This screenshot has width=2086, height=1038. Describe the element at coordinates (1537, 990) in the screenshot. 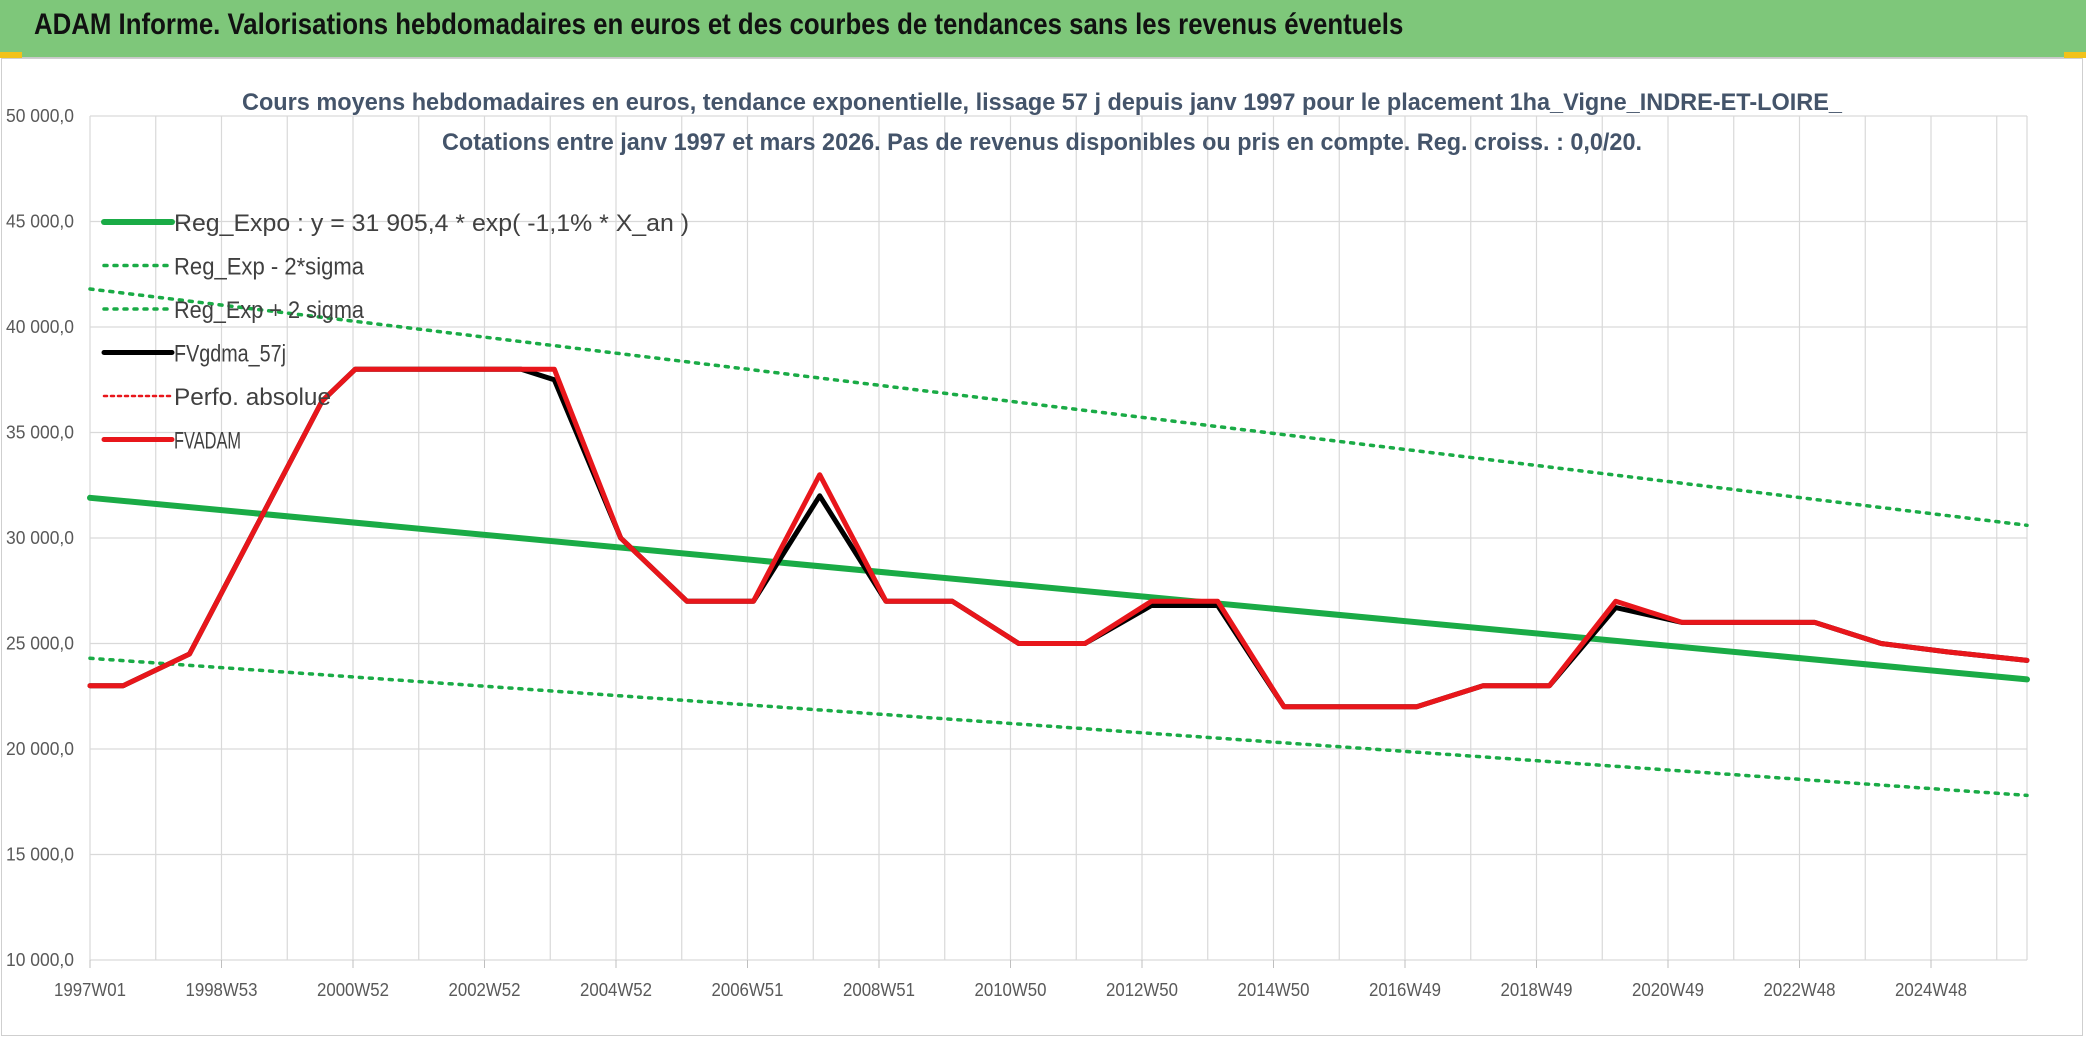

I see `x-tick-label: 2018W49` at that location.